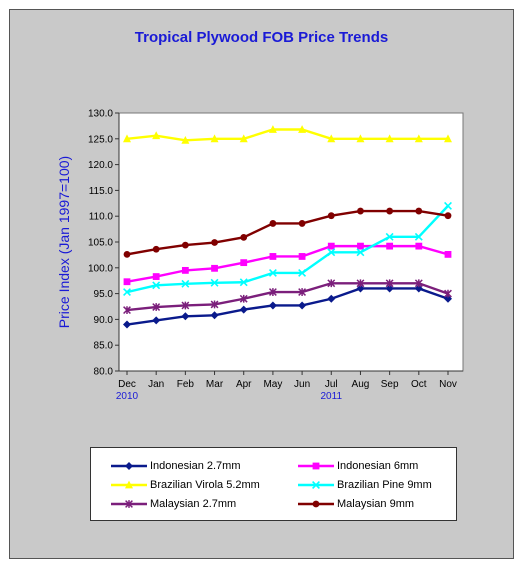 The width and height of the screenshot is (522, 573). What do you see at coordinates (331, 384) in the screenshot?
I see `x-tick-label: Jul` at bounding box center [331, 384].